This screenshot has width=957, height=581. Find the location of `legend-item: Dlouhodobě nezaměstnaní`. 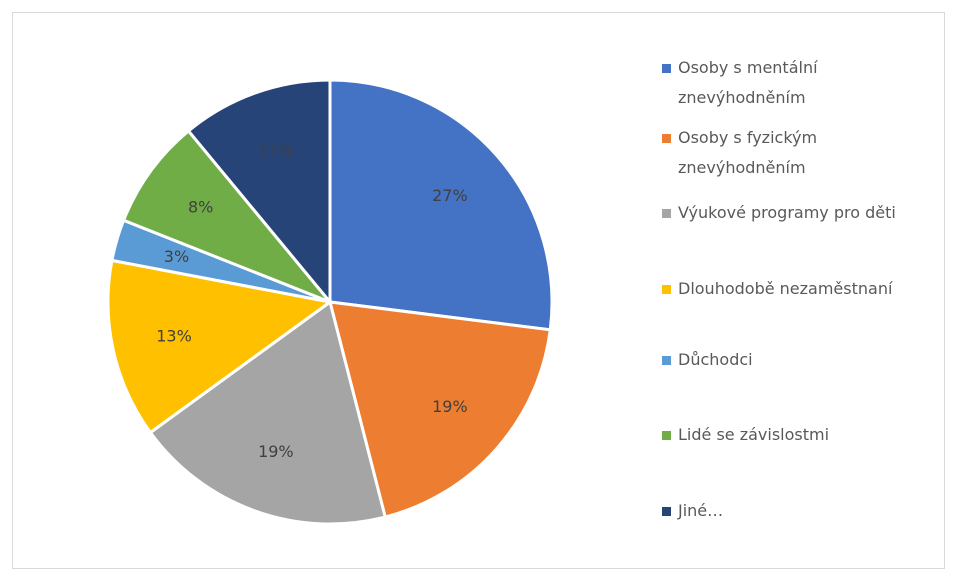

legend-item: Dlouhodobě nezaměstnaní is located at coordinates (802, 289).